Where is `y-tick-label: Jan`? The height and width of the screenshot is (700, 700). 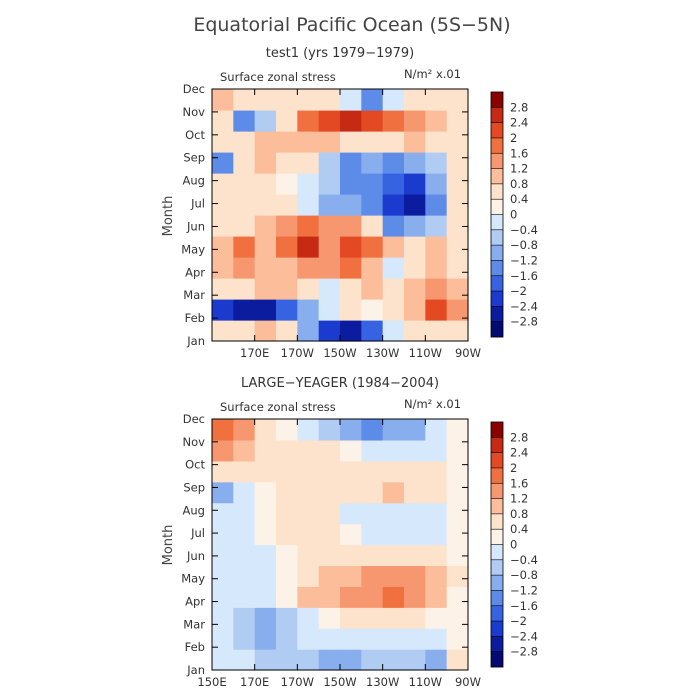
y-tick-label: Jan is located at coordinates (195, 670).